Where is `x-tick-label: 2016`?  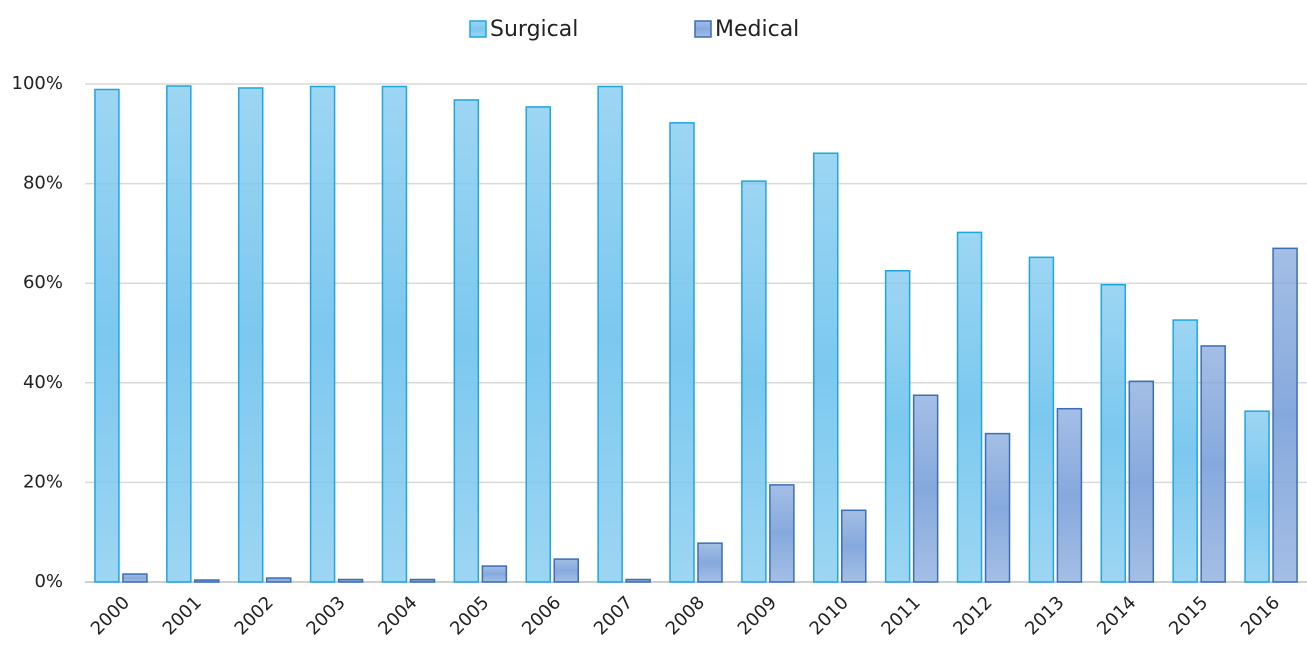 x-tick-label: 2016 is located at coordinates (1260, 615).